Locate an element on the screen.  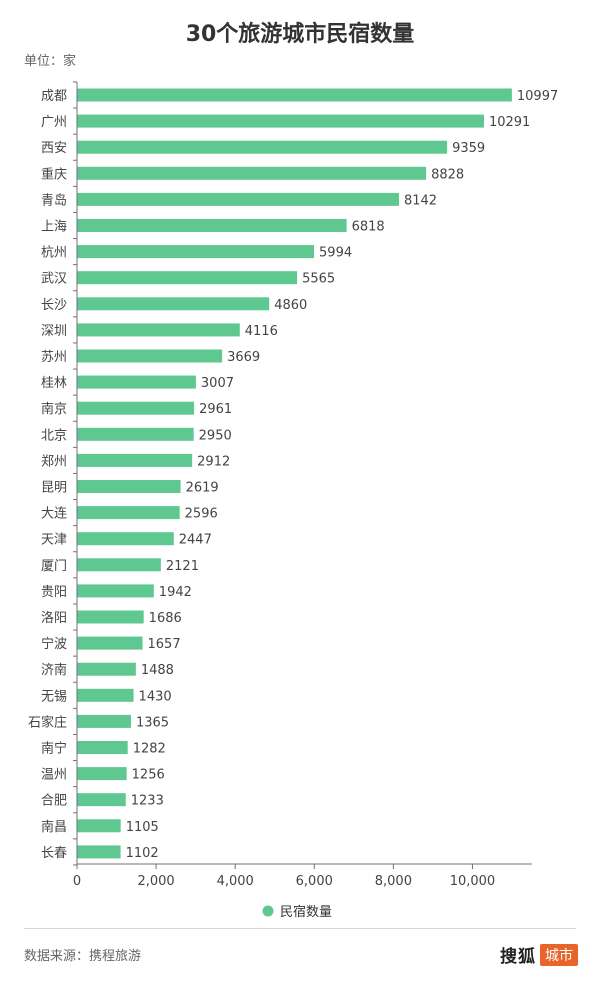
y-tick-label: 洛阳 is located at coordinates (54, 618).